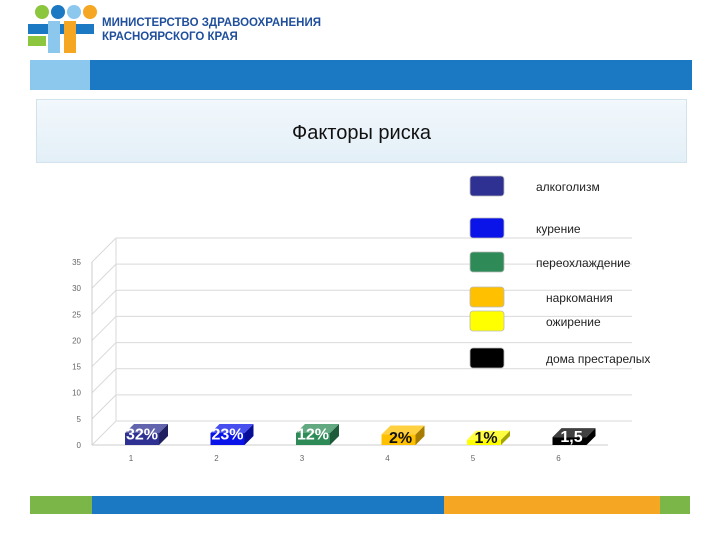 The width and height of the screenshot is (720, 540). I want to click on data-label: 23%, so click(227, 435).